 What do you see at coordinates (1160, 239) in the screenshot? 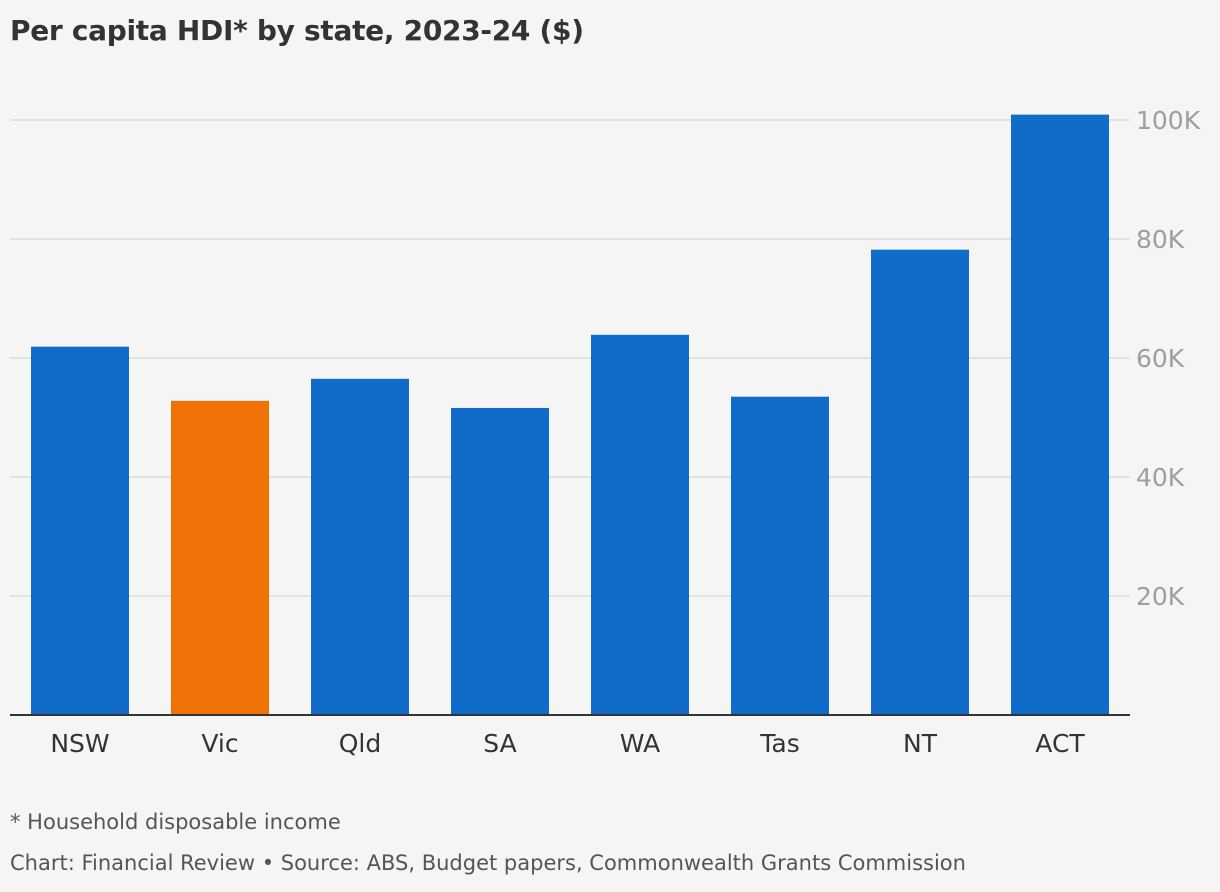
I see `y-tick-label: 80K` at bounding box center [1160, 239].